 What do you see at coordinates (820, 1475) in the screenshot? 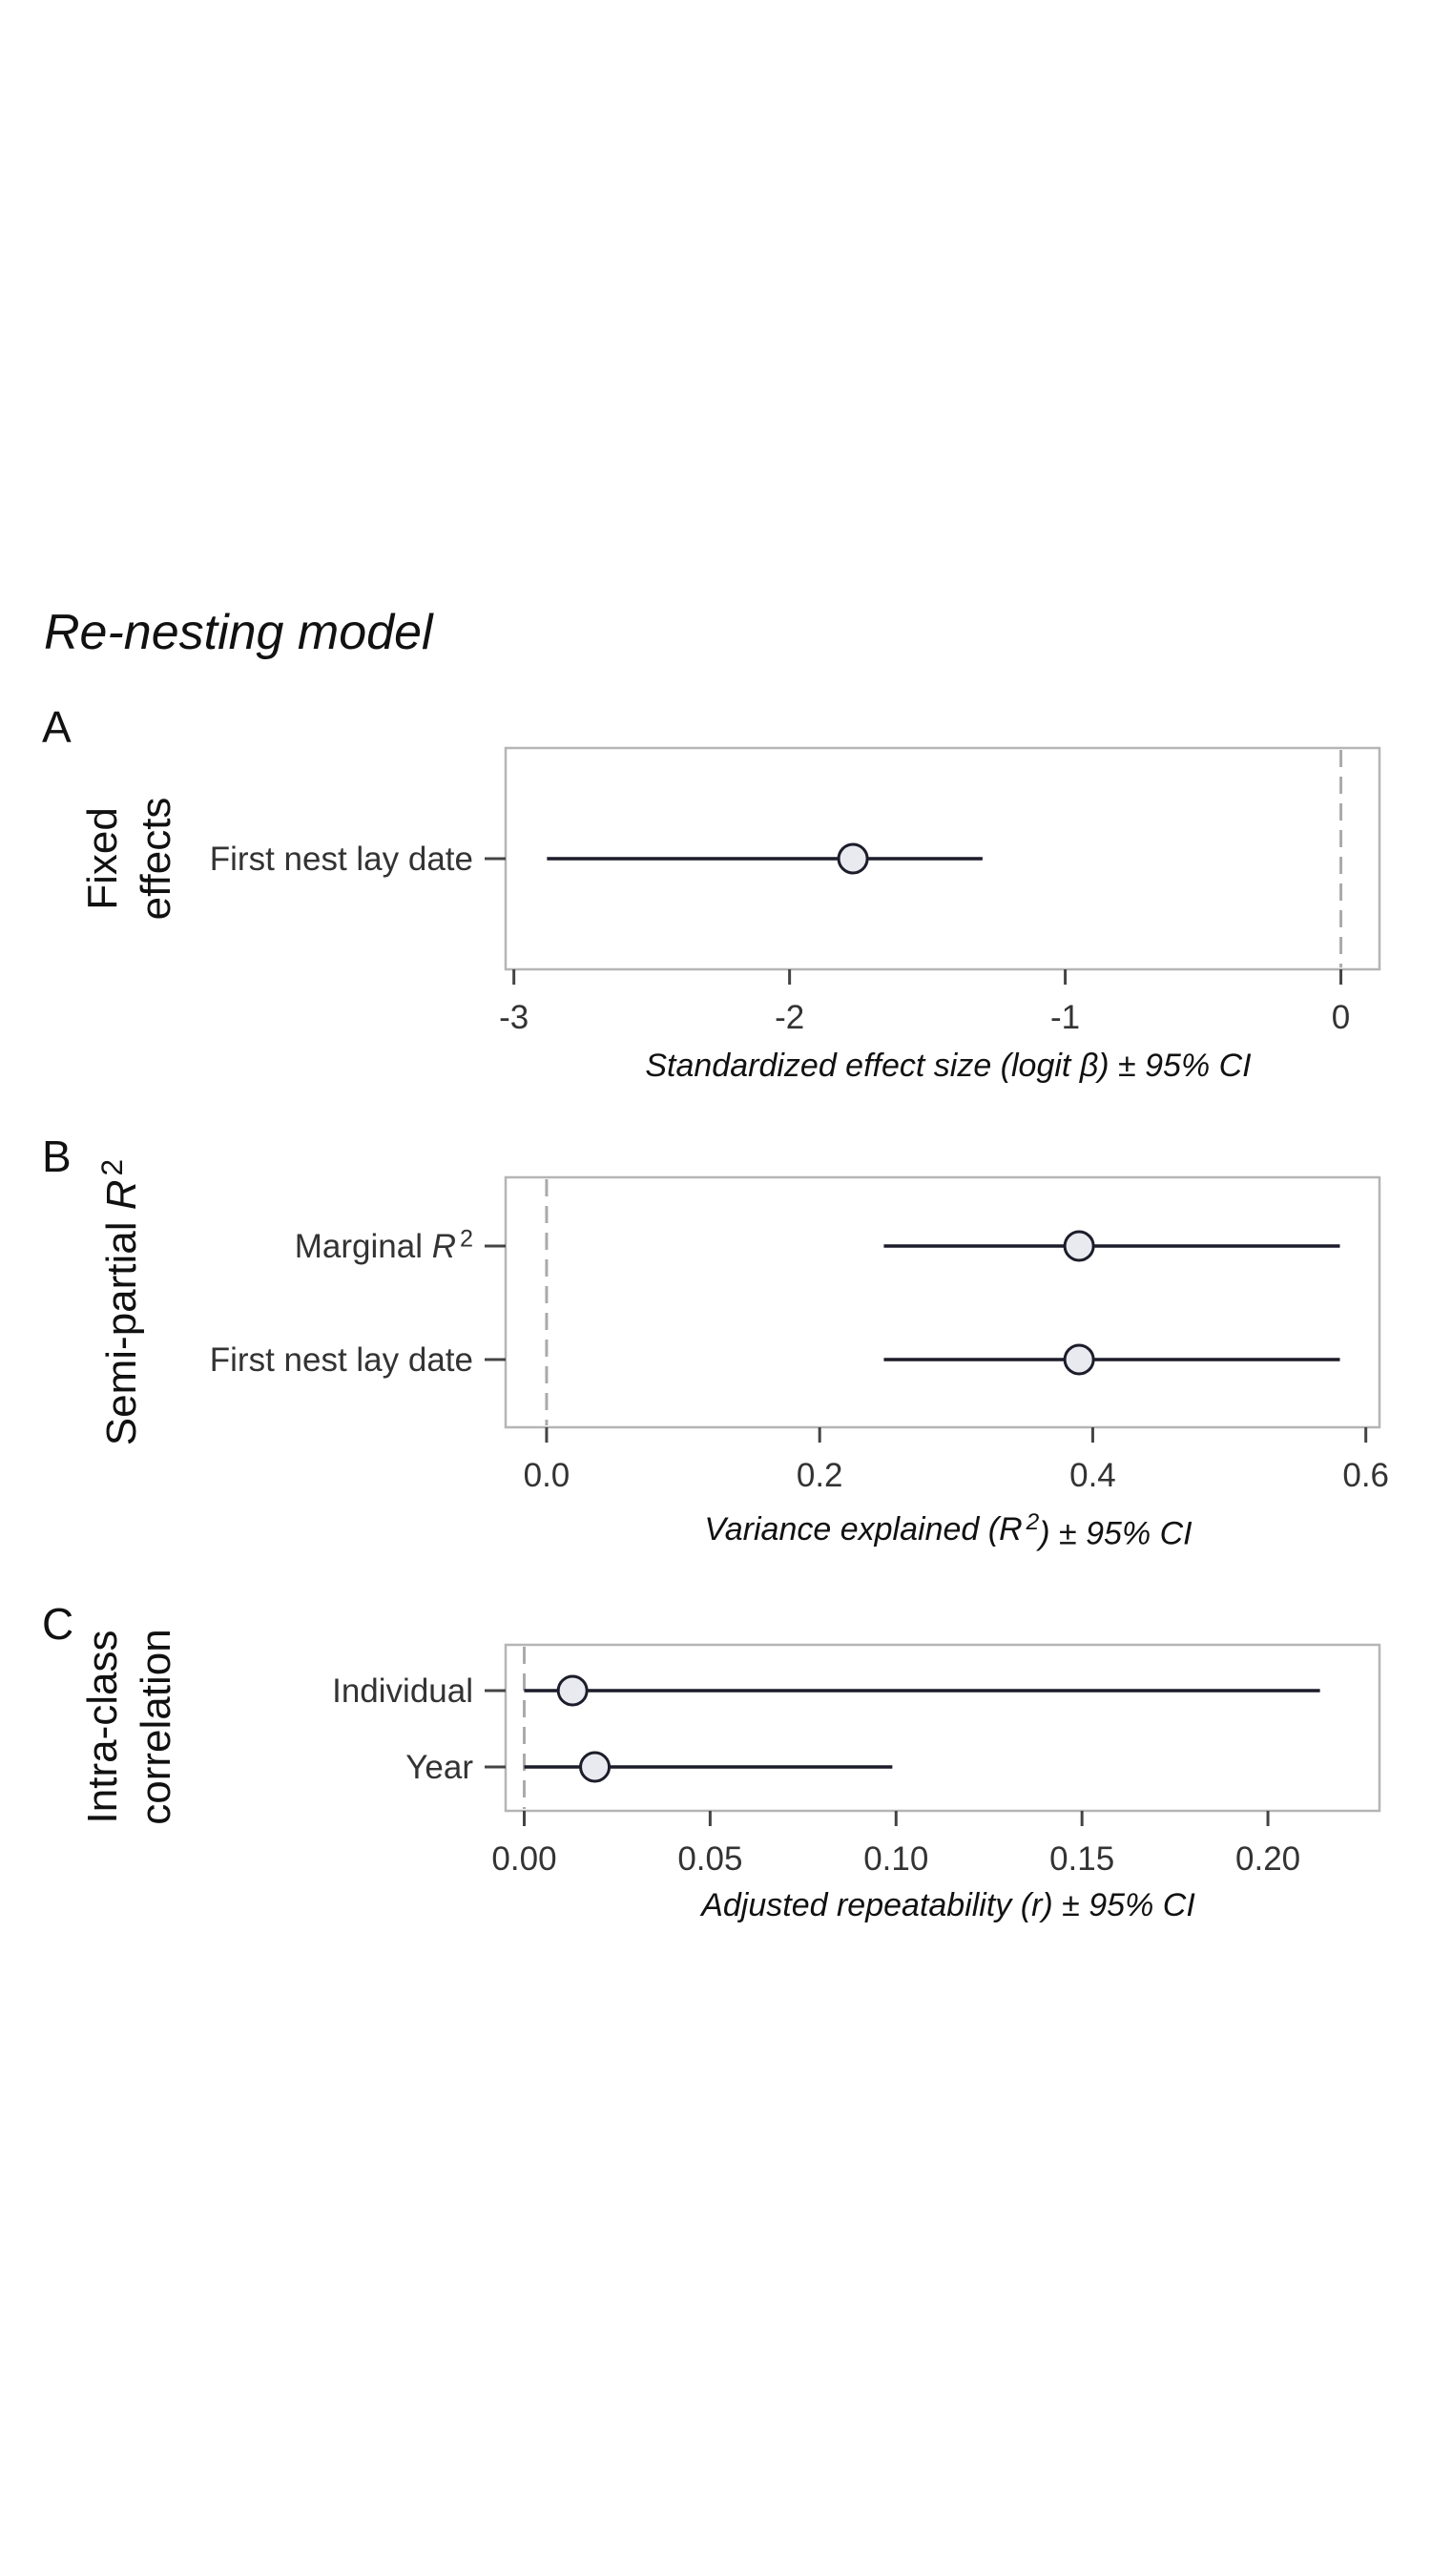
I see `x-tick-label: 0.2` at bounding box center [820, 1475].